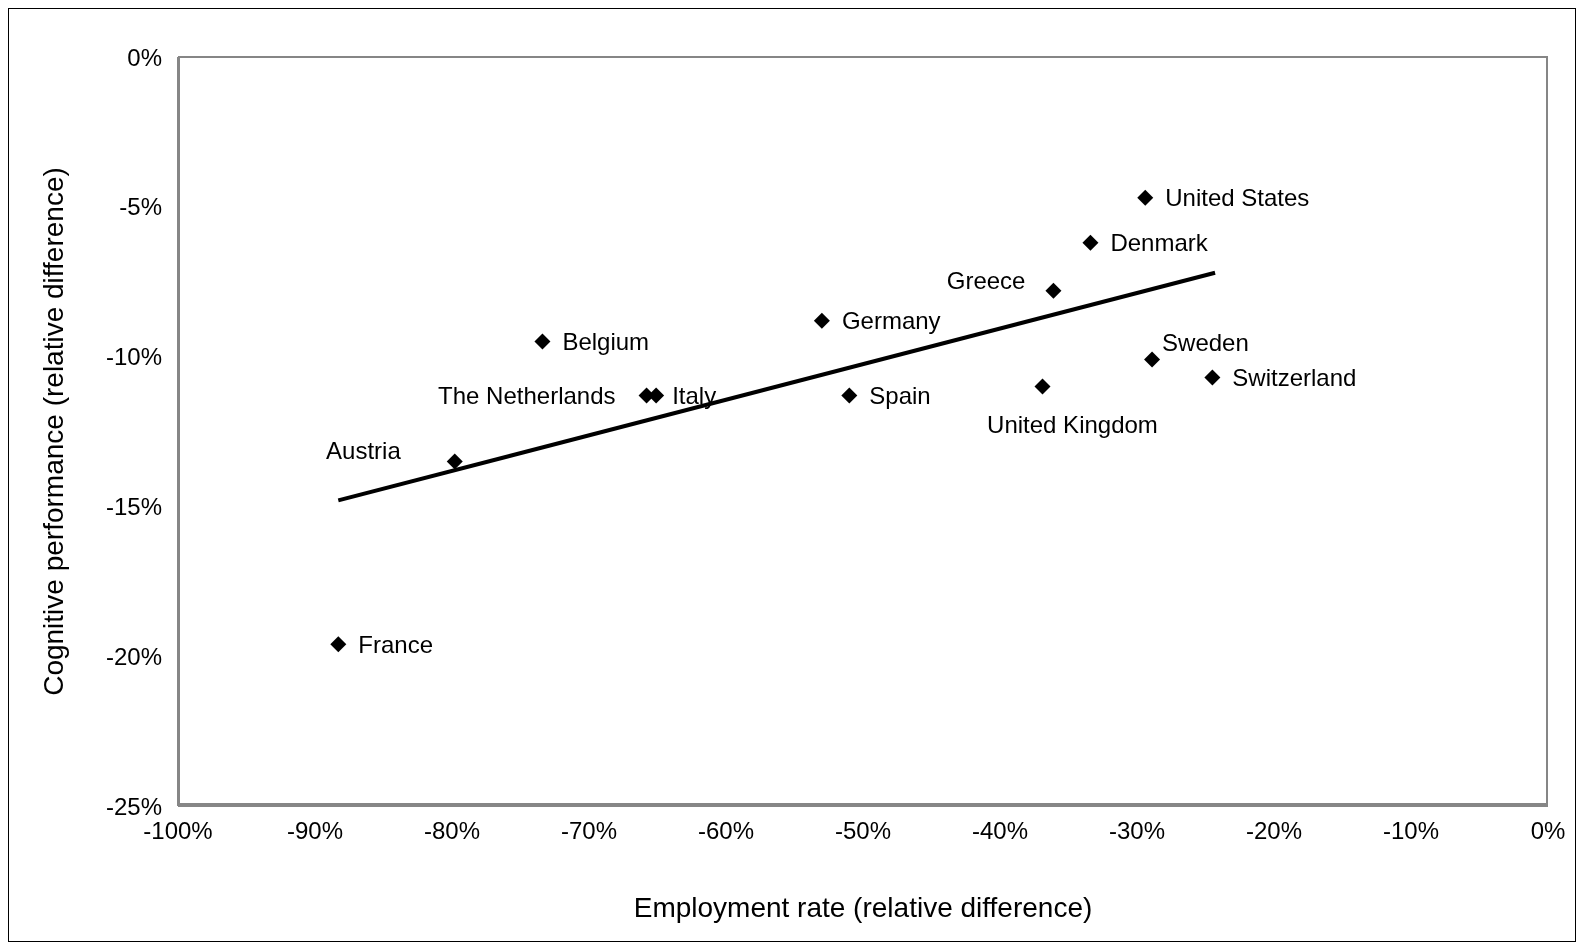 The height and width of the screenshot is (950, 1578). Describe the element at coordinates (178, 831) in the screenshot. I see `x-tick-label: -100%` at that location.